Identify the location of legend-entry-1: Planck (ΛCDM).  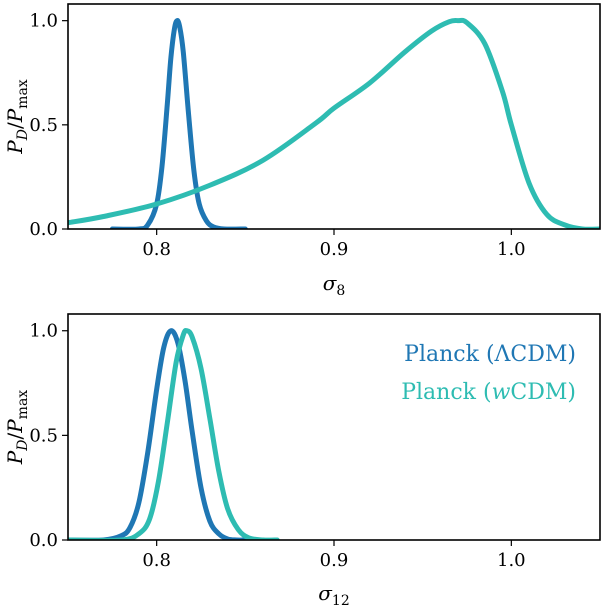
(490, 354).